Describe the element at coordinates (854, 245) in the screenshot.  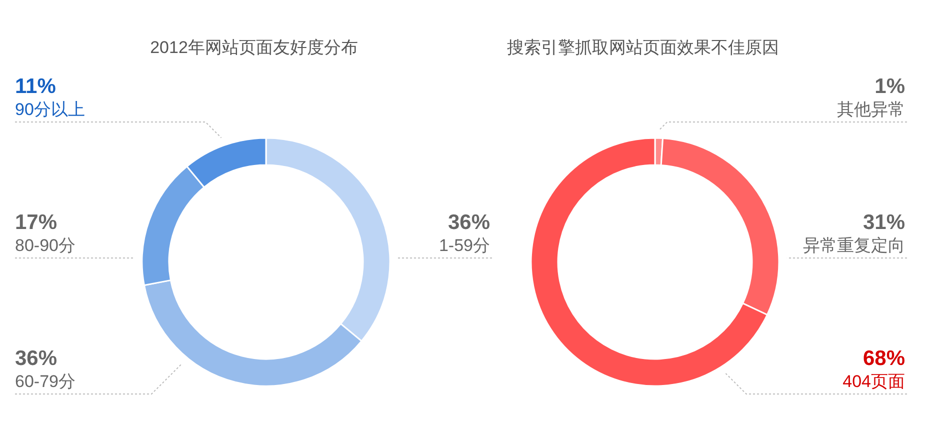
I see `slice-label: 异常重复定向` at that location.